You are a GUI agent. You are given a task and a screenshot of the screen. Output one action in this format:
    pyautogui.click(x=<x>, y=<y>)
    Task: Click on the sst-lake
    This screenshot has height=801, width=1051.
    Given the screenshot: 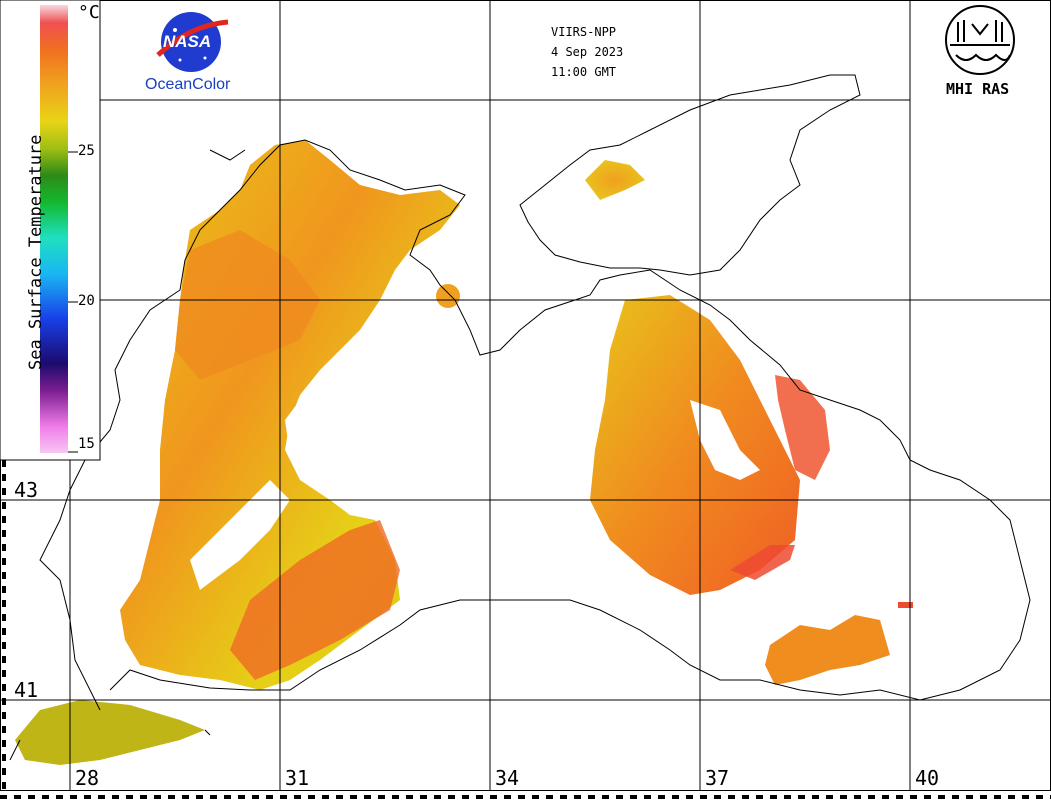 What is the action you would take?
    pyautogui.click(x=448, y=296)
    